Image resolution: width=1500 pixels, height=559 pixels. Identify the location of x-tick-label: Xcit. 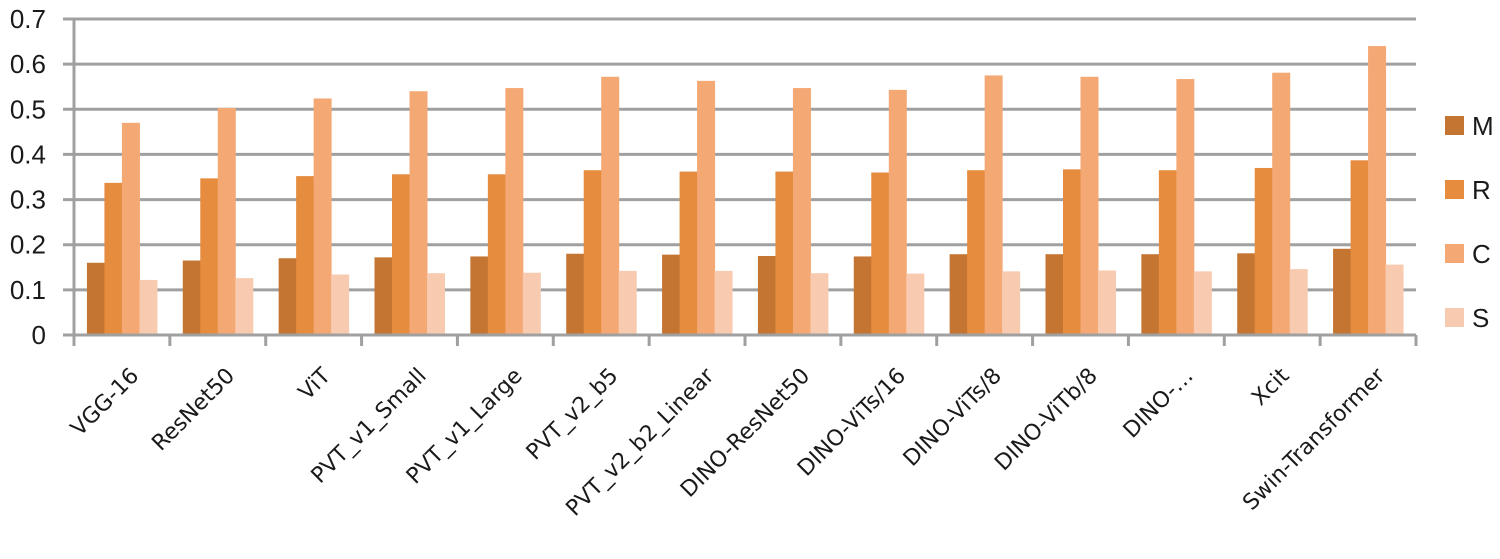
(1271, 387).